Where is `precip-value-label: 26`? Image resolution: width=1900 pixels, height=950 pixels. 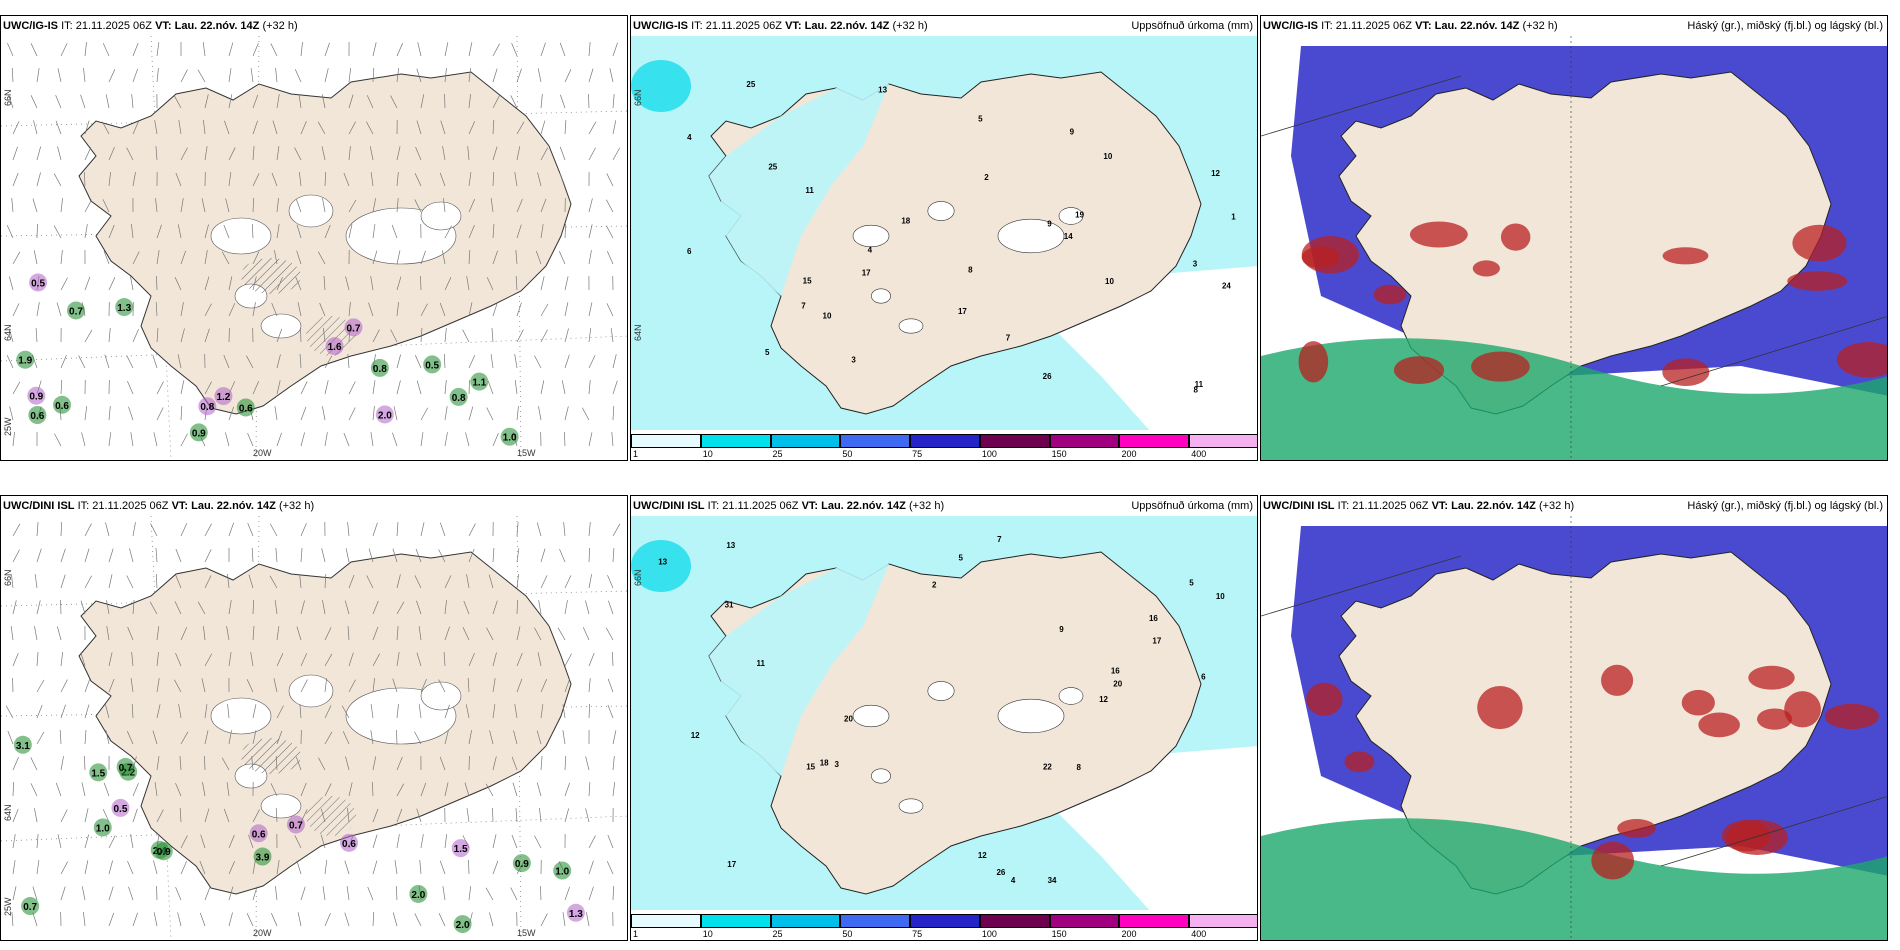
precip-value-label: 26 is located at coordinates (1000, 872).